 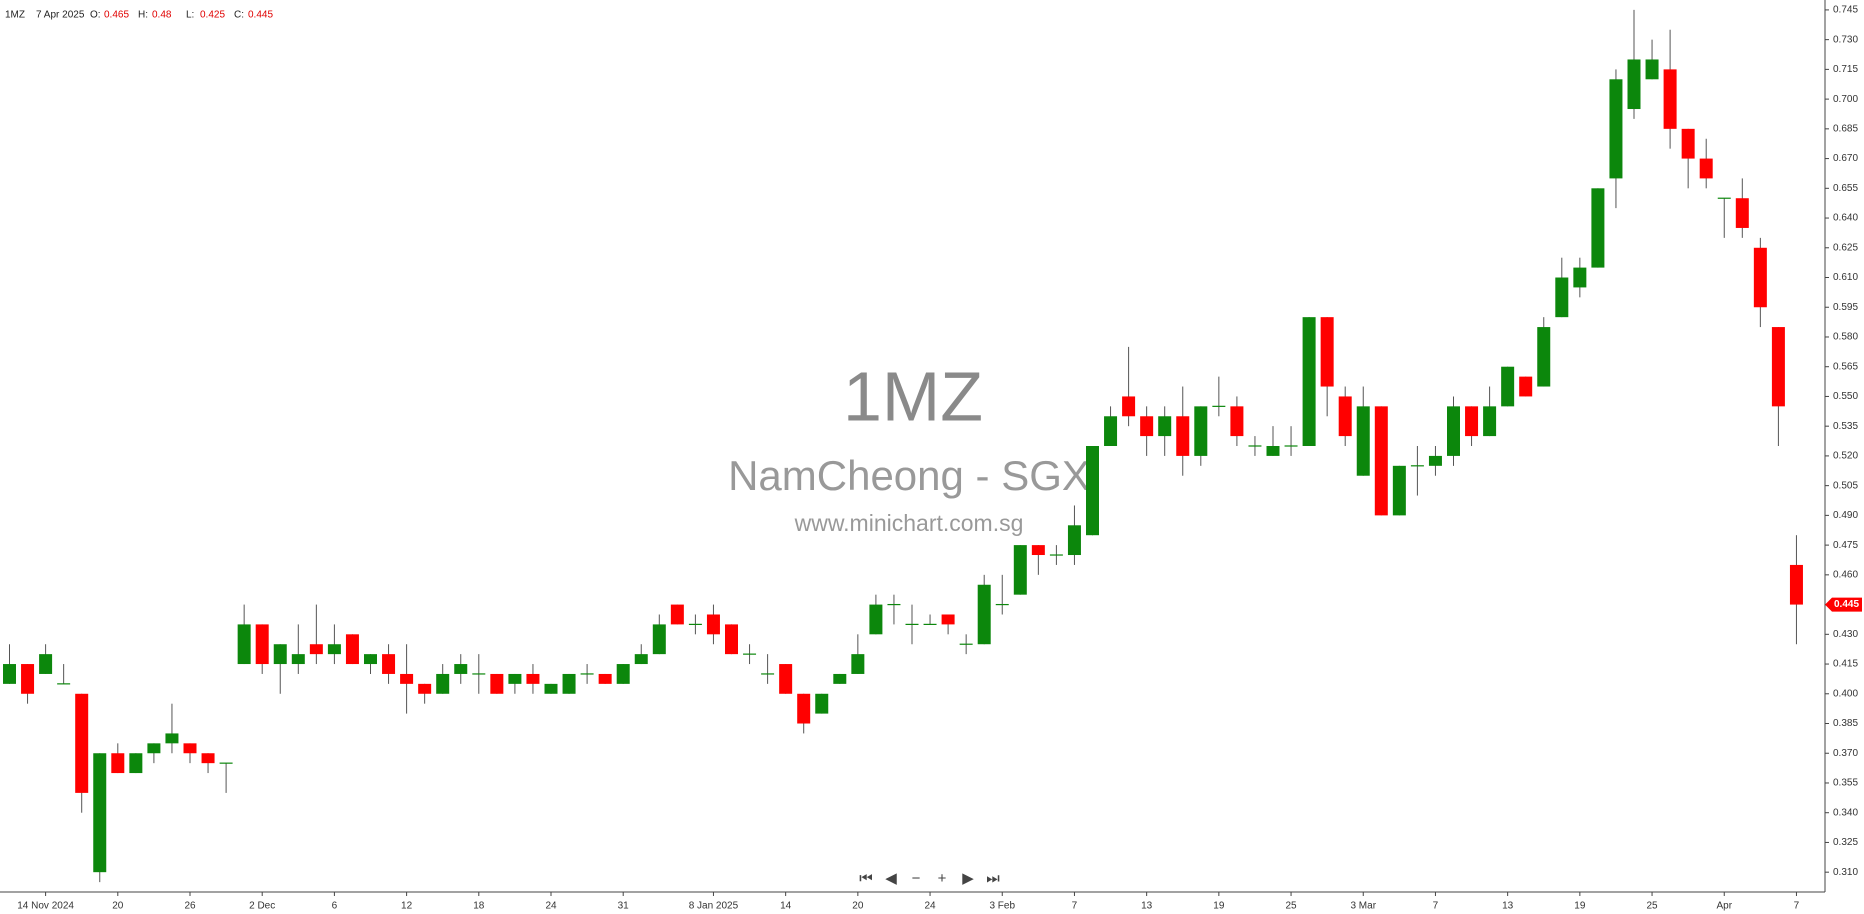 I want to click on x-tick-label: 14, so click(x=786, y=906).